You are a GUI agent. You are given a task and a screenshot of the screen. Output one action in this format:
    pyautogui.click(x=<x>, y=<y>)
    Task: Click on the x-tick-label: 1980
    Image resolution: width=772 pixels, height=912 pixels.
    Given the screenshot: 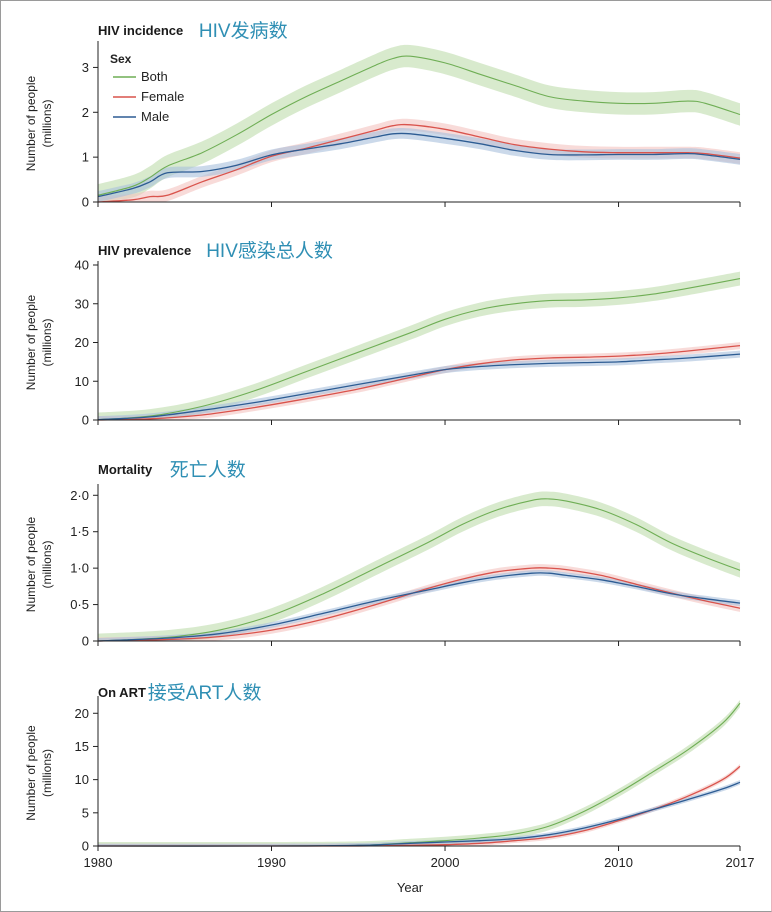 What is the action you would take?
    pyautogui.click(x=98, y=862)
    